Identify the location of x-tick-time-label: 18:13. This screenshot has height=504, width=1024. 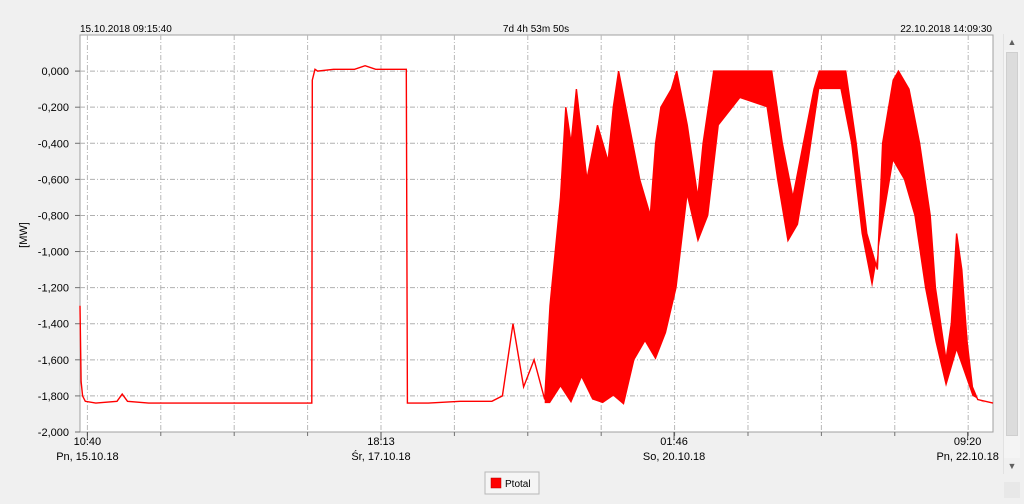
(381, 442).